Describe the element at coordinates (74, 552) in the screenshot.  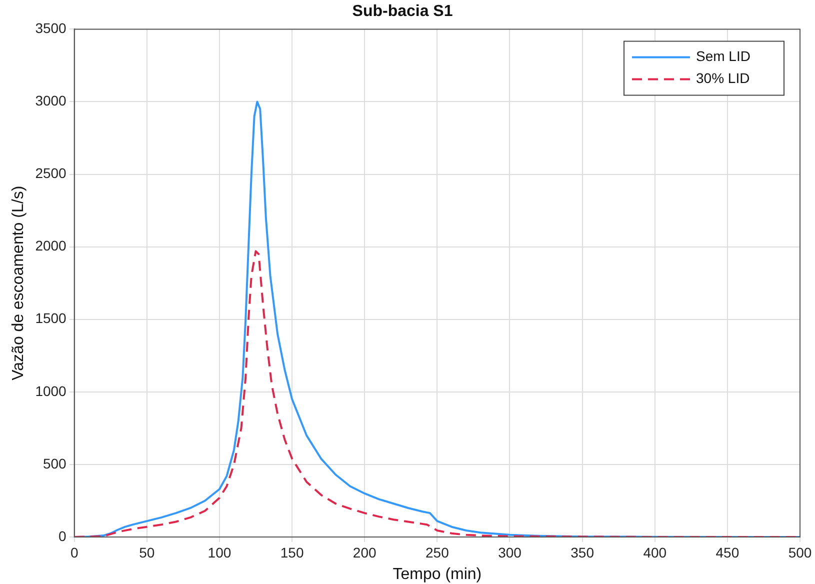
I see `x-tick-label: 0` at that location.